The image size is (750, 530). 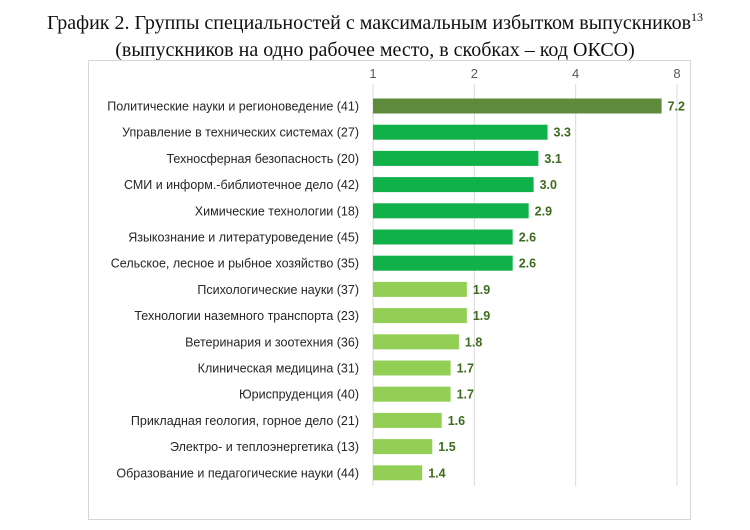 What do you see at coordinates (277, 211) in the screenshot?
I see `category-label: Химические технологии (18)` at bounding box center [277, 211].